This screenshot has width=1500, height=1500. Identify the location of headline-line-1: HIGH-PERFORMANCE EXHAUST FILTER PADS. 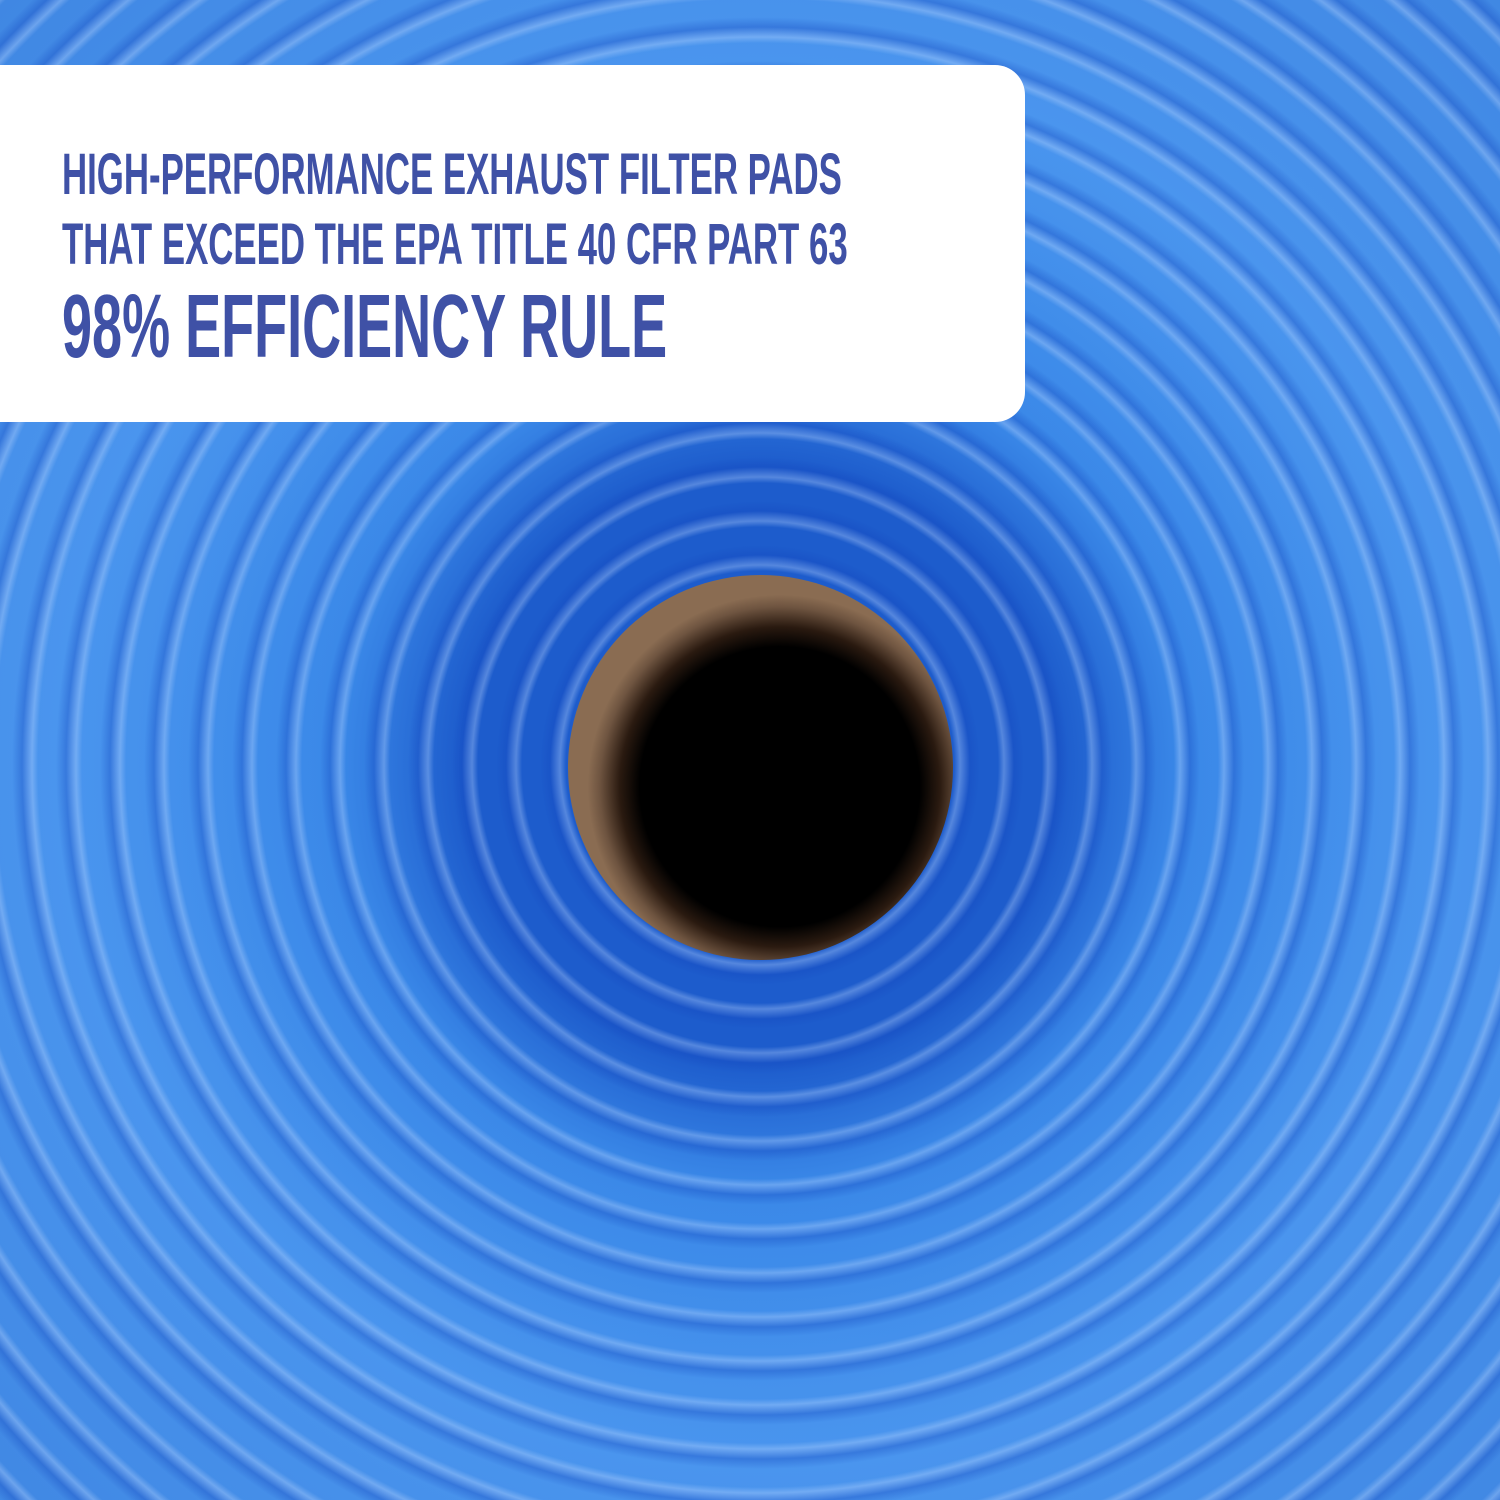
(452, 174).